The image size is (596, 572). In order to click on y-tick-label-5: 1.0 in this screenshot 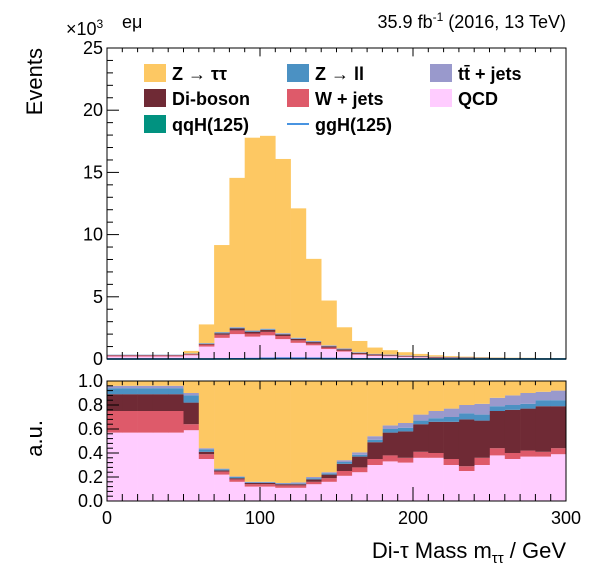, I will do `click(90, 381)`.